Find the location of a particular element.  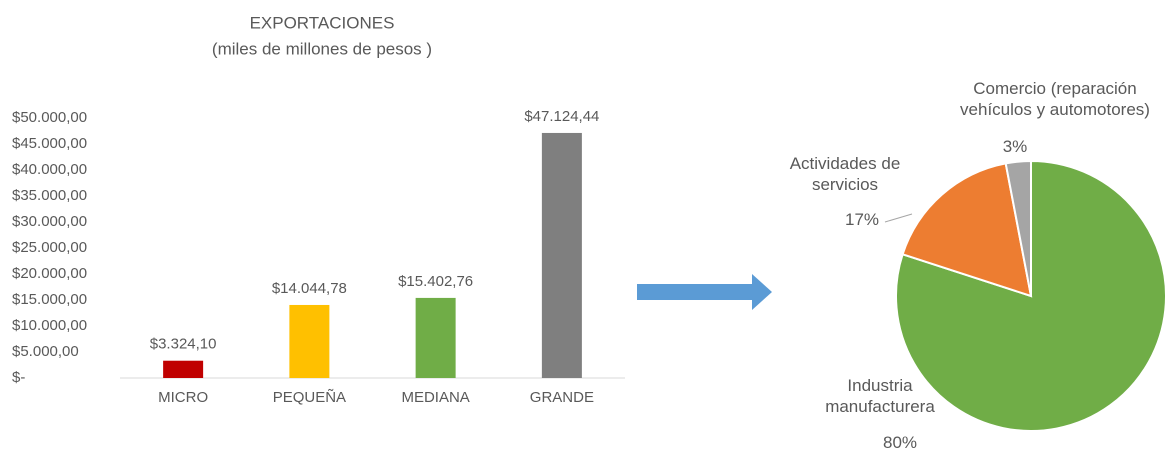

leader-line is located at coordinates (898, 218).